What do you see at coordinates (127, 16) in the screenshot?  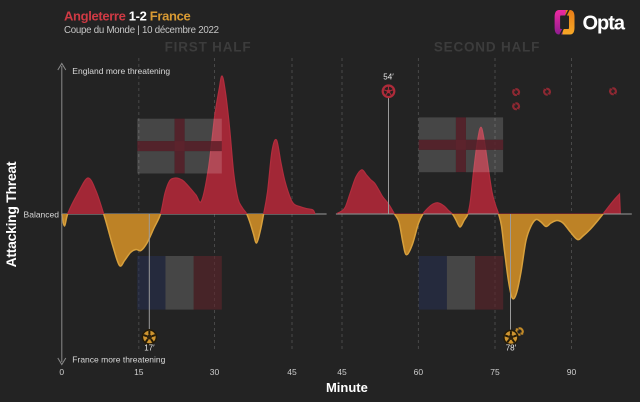 I see `svg-text: Angleterre 1-2 France` at bounding box center [127, 16].